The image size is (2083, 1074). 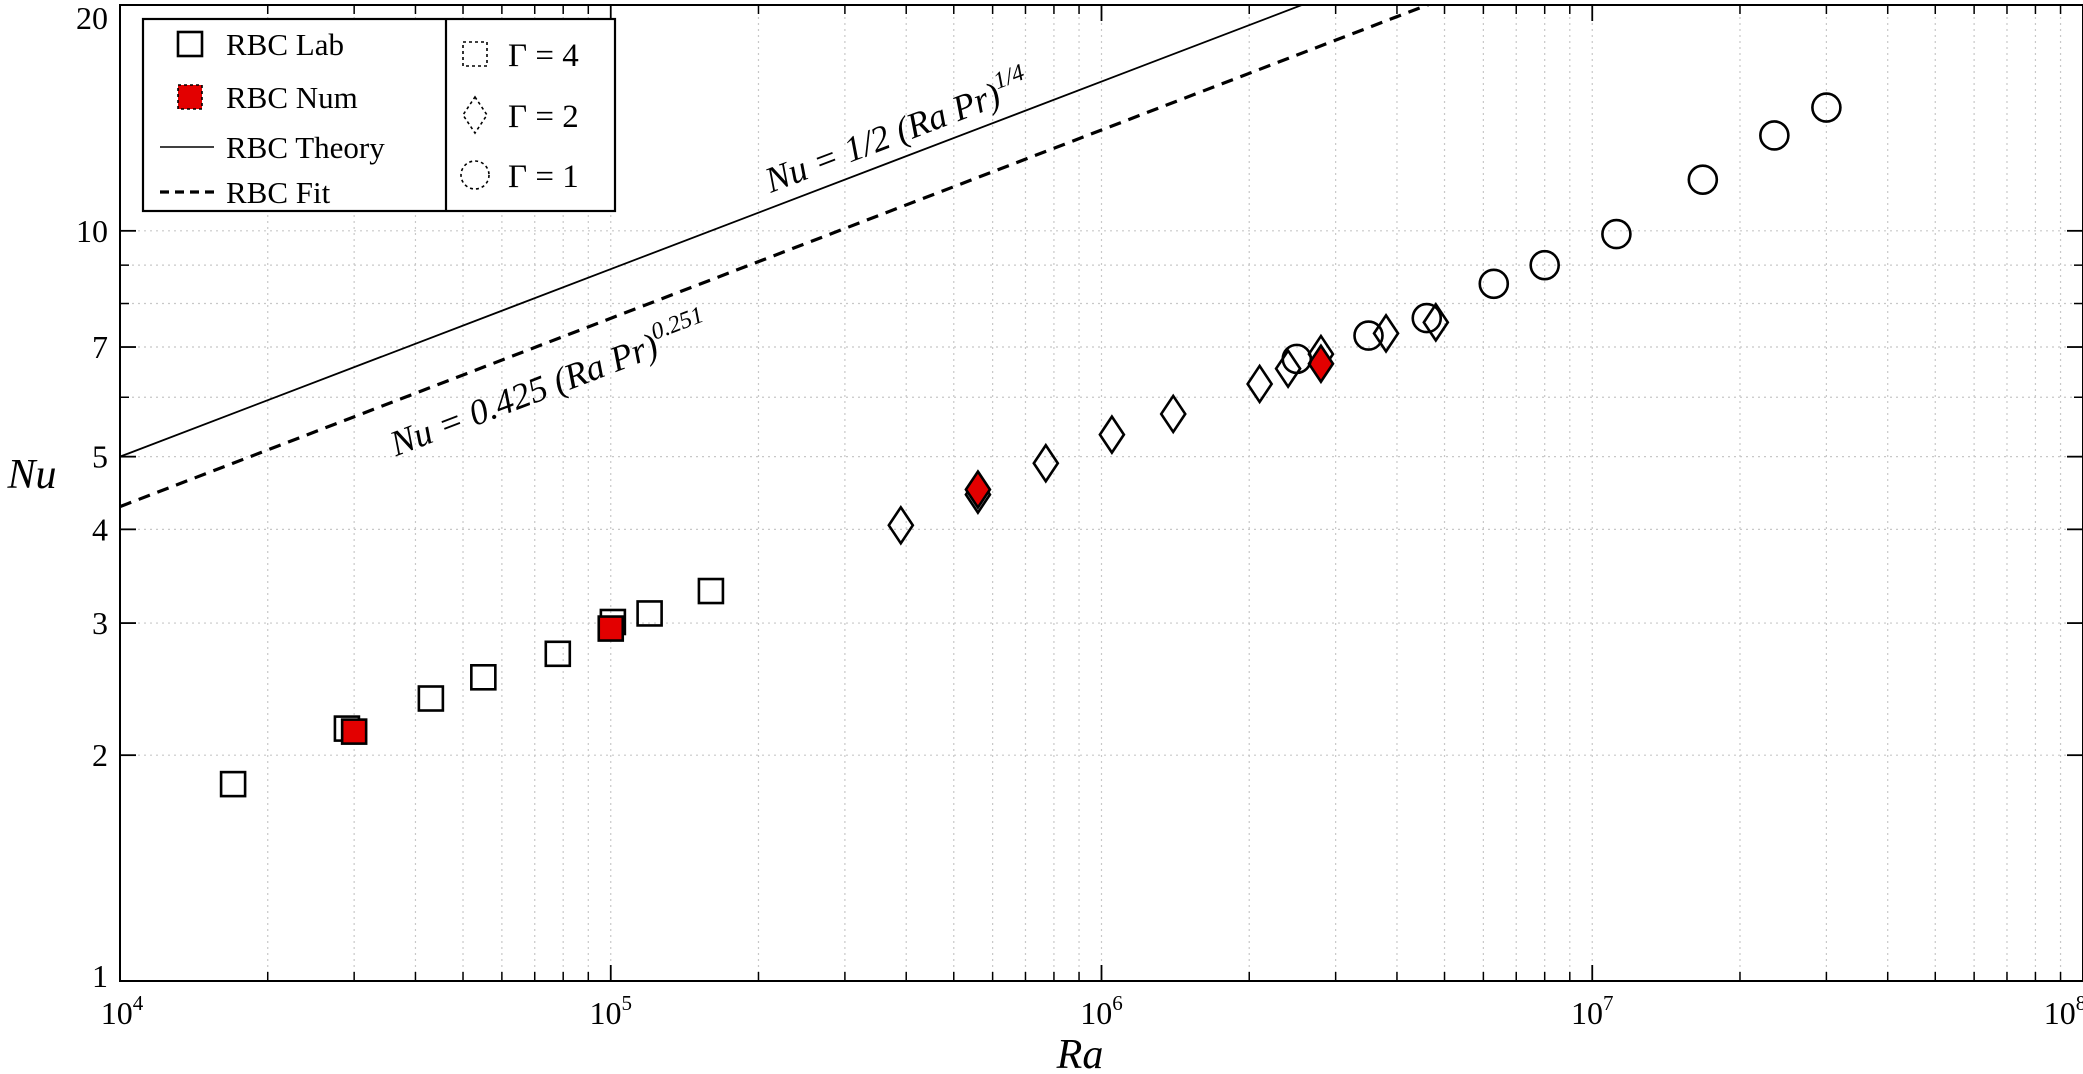 I want to click on x-tick-label: 10⁶, so click(x=1101, y=1011).